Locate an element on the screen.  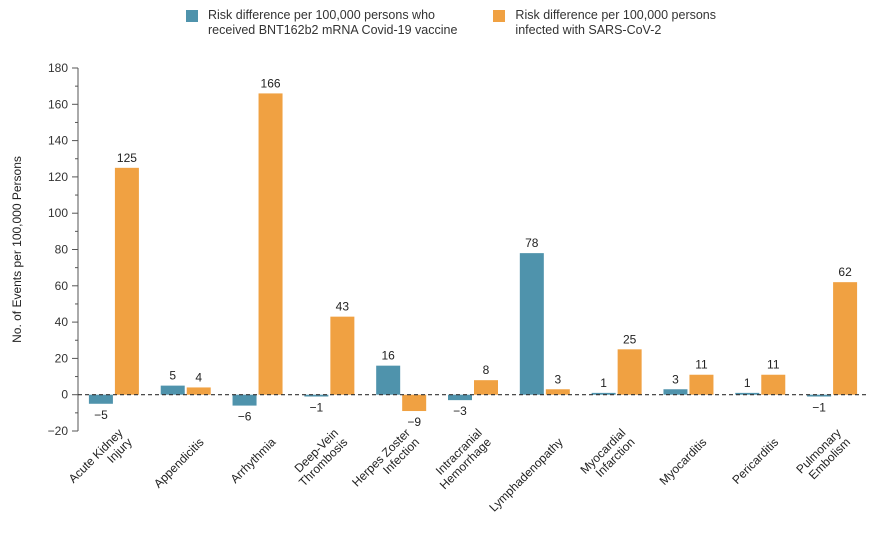
x-tick-label-line: Lymphadenopathy is located at coordinates (525, 474).